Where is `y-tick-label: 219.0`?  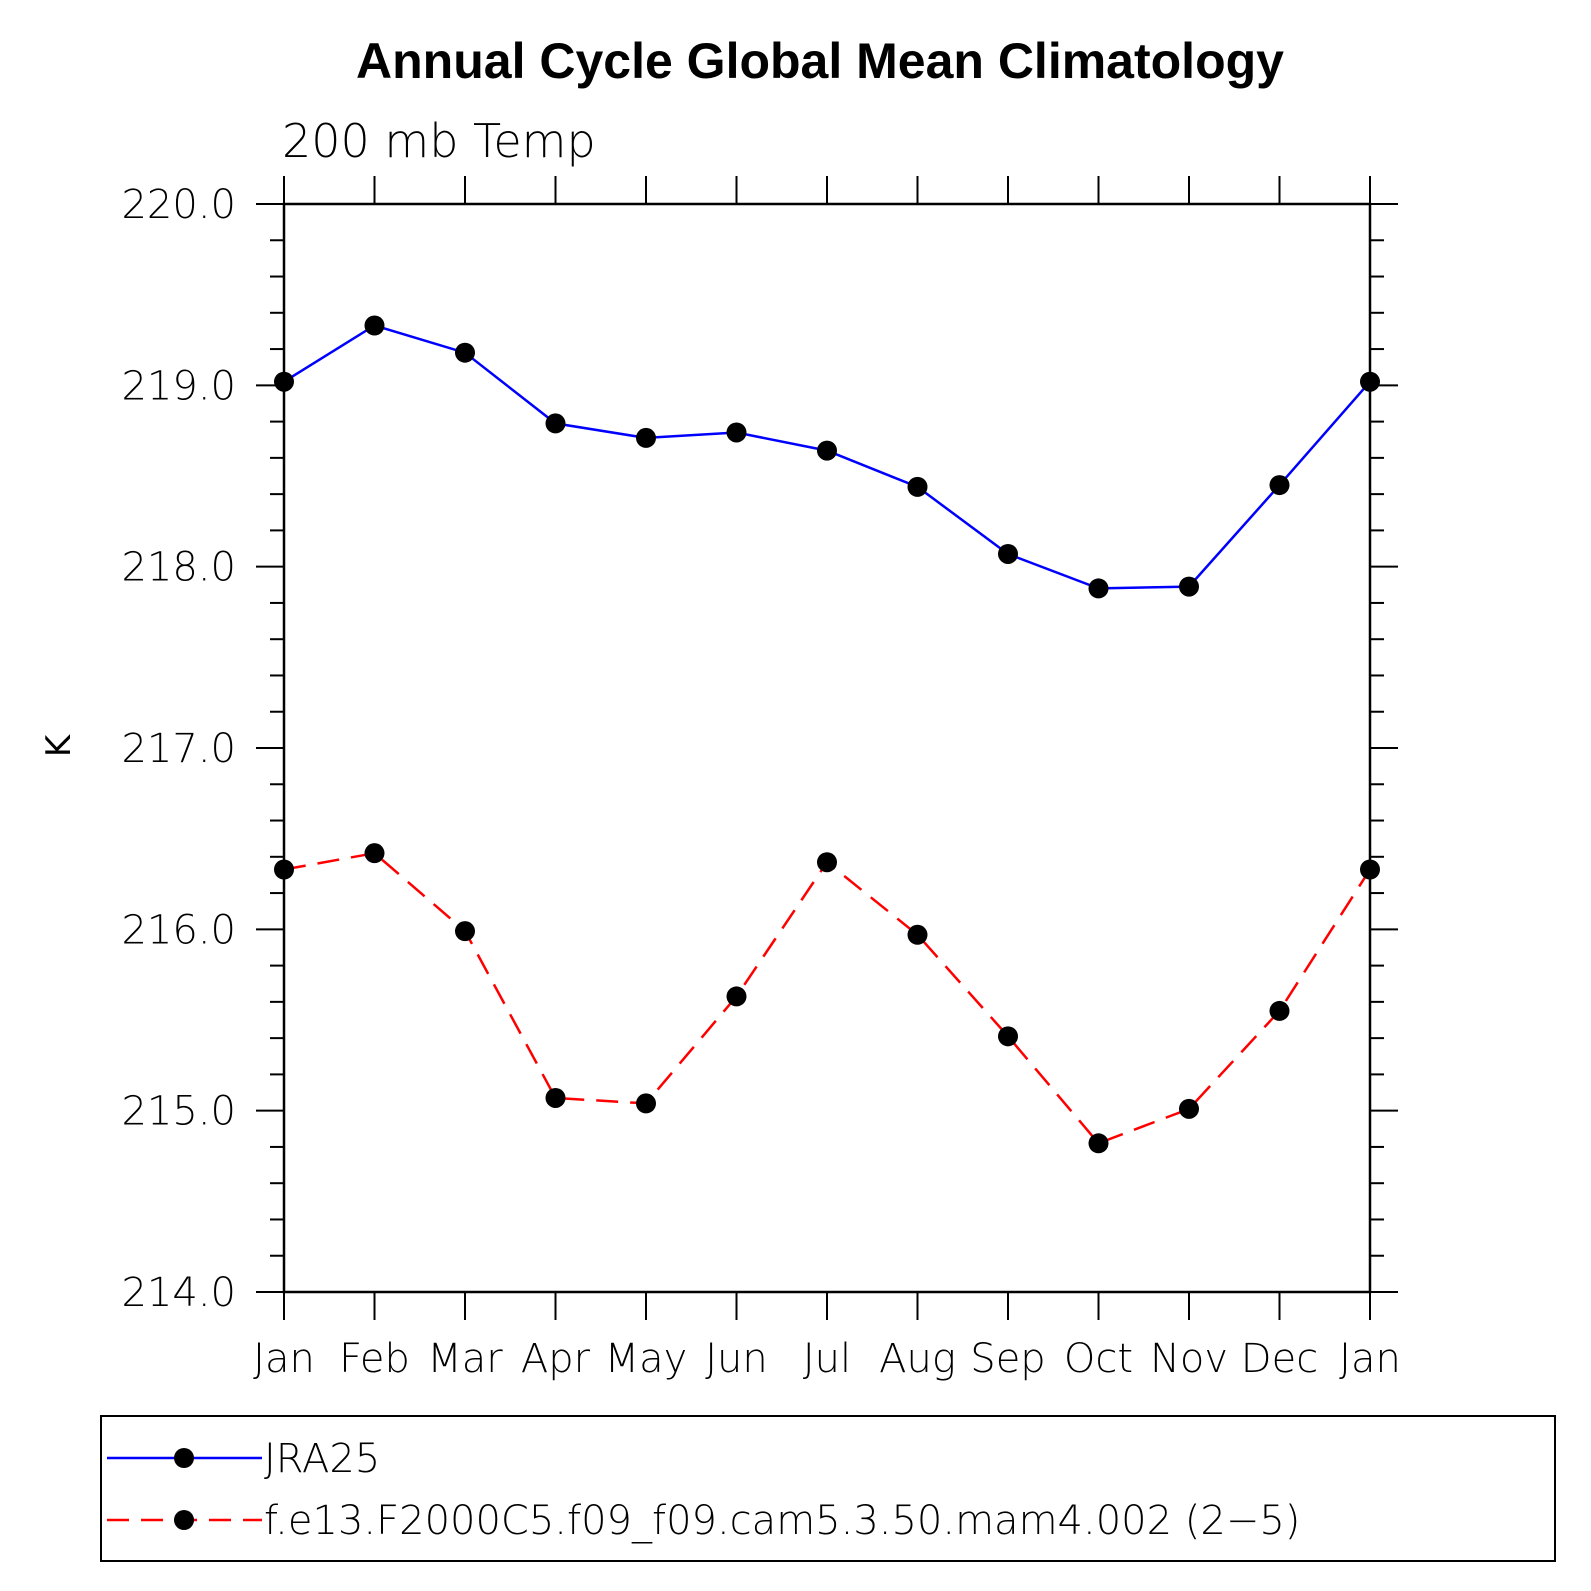
y-tick-label: 219.0 is located at coordinates (178, 386).